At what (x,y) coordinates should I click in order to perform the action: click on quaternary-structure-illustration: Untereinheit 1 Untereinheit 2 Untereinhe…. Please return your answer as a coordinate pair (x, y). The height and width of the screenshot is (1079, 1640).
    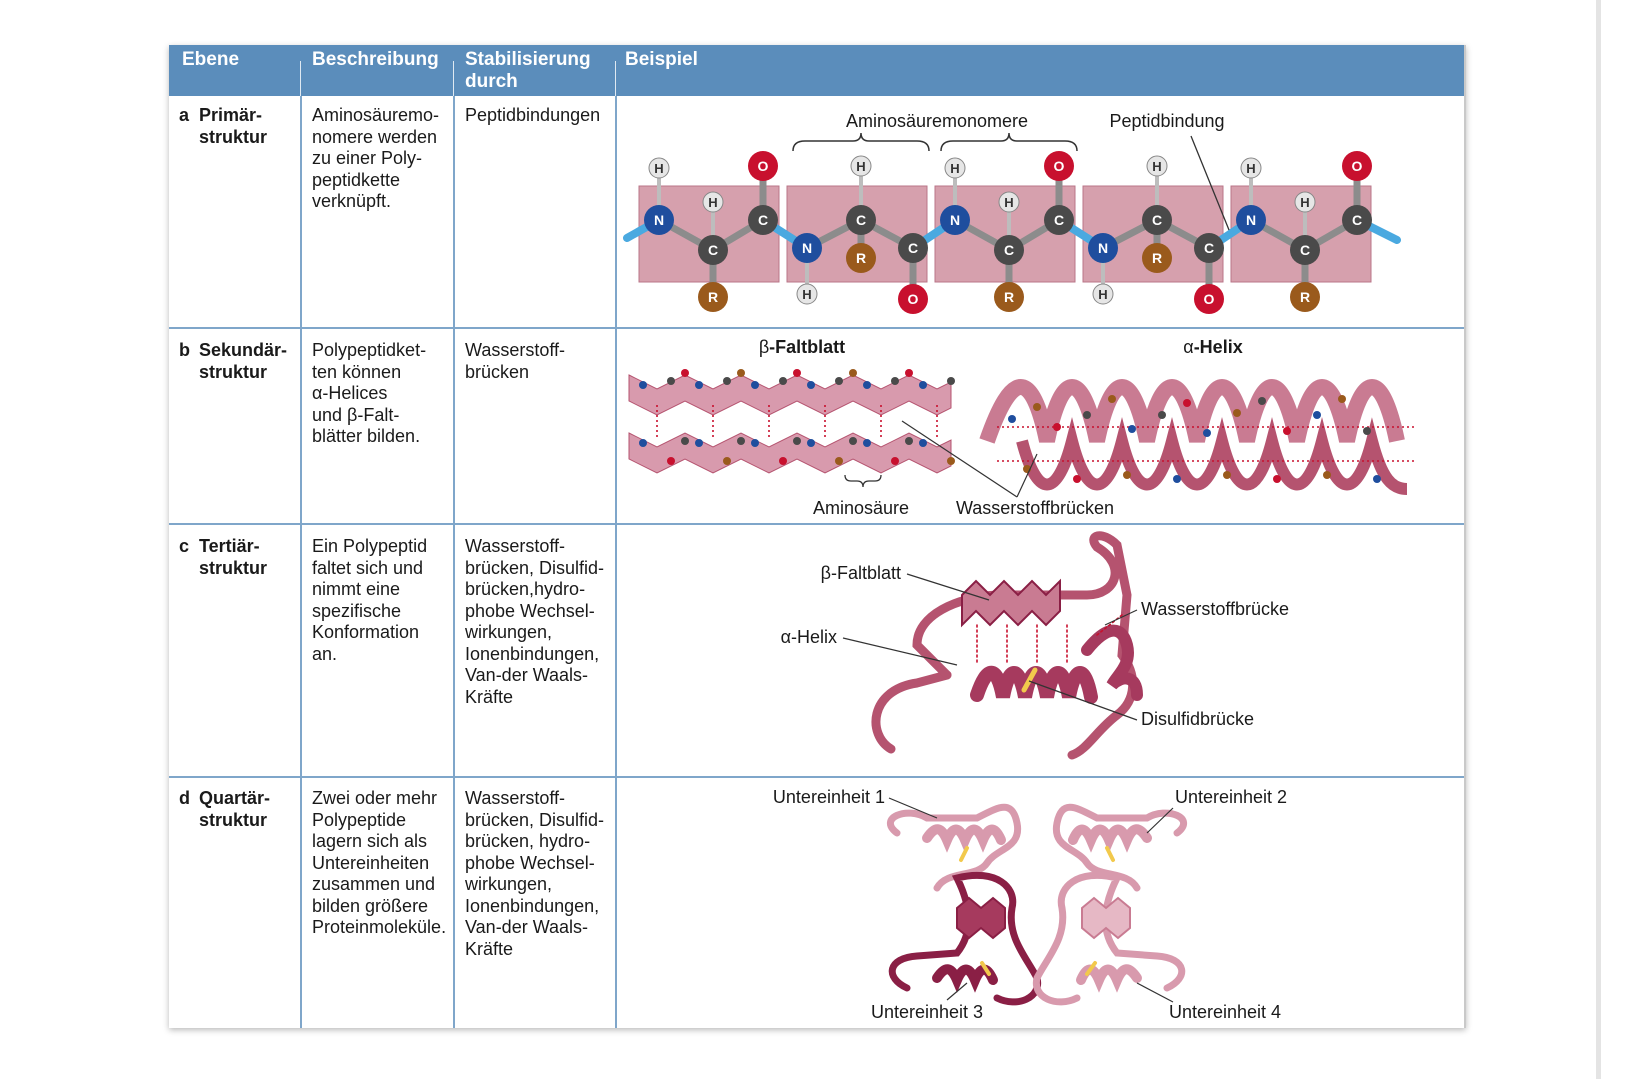
    Looking at the image, I should click on (1030, 904).